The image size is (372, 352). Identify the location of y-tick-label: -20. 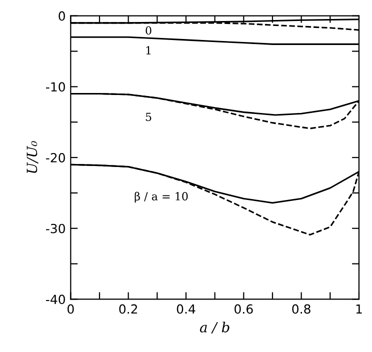
(55, 157).